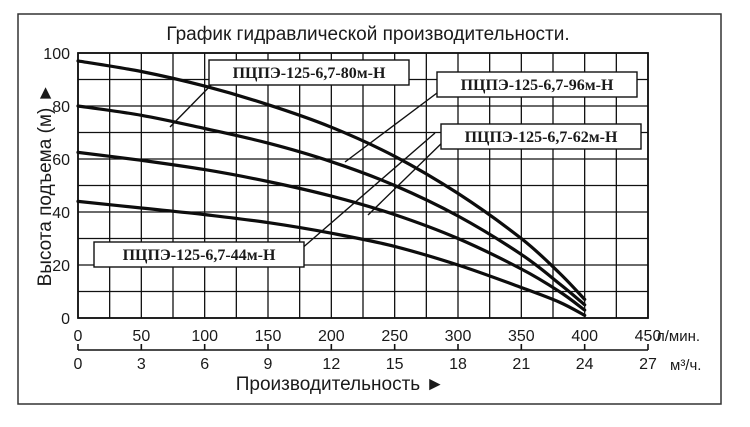 This screenshot has height=427, width=750. Describe the element at coordinates (648, 336) in the screenshot. I see `x-tick-label: 450` at that location.